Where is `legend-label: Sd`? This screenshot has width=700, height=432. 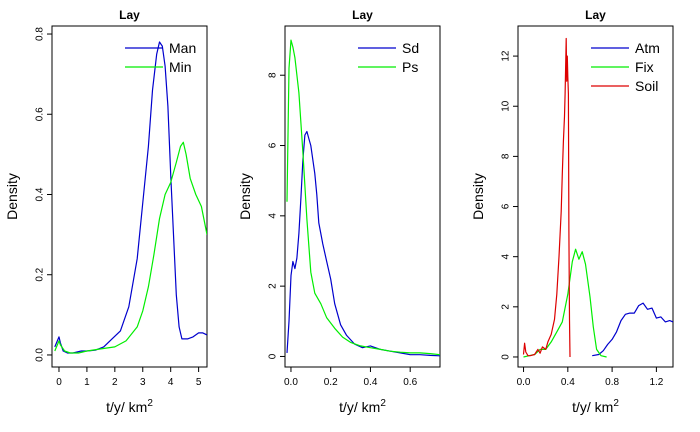
legend-label: Sd is located at coordinates (410, 48).